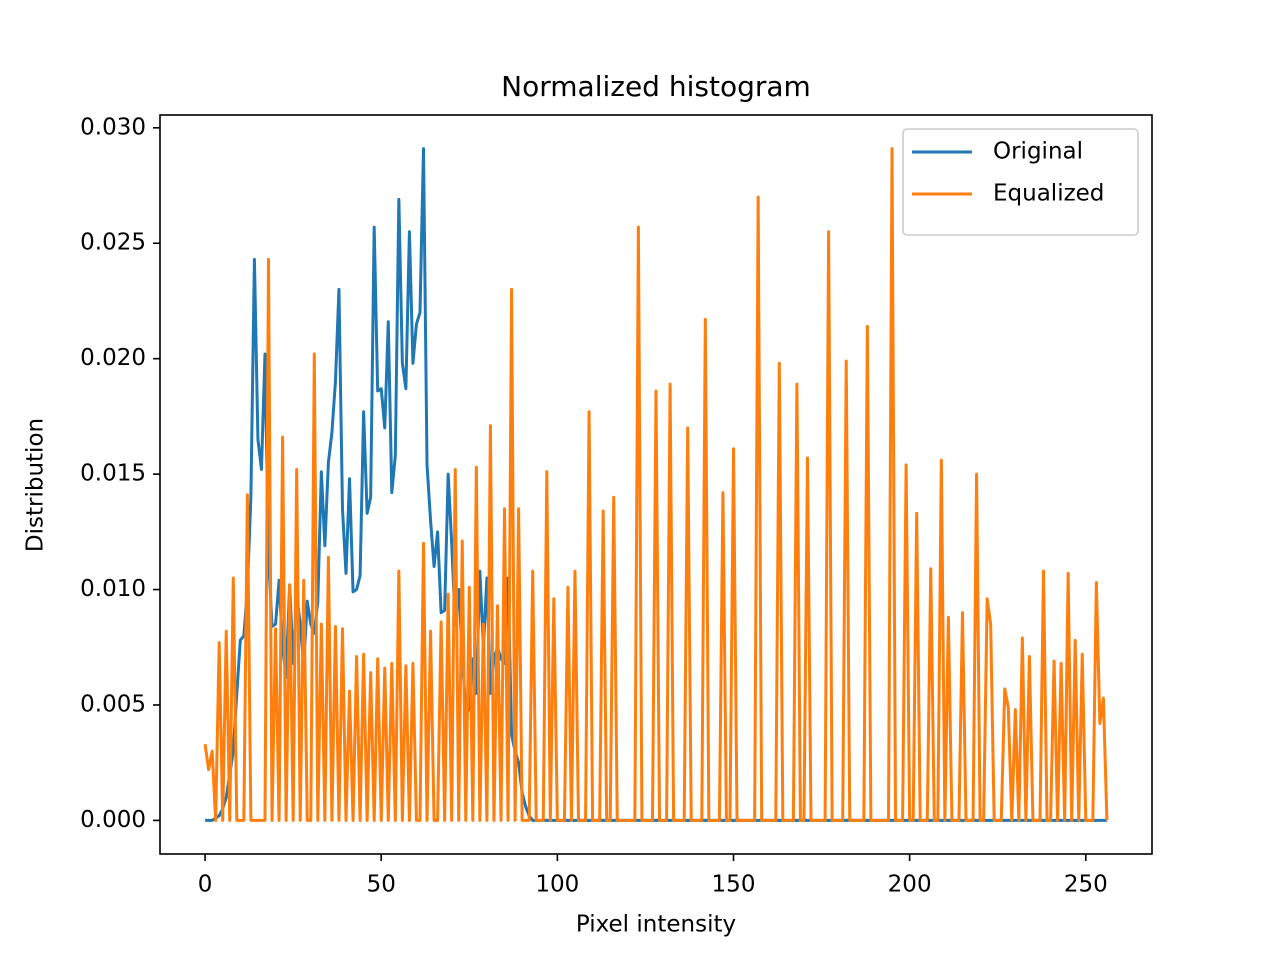 This screenshot has height=964, width=1280. Describe the element at coordinates (1048, 194) in the screenshot. I see `legend-label: Equalized` at that location.